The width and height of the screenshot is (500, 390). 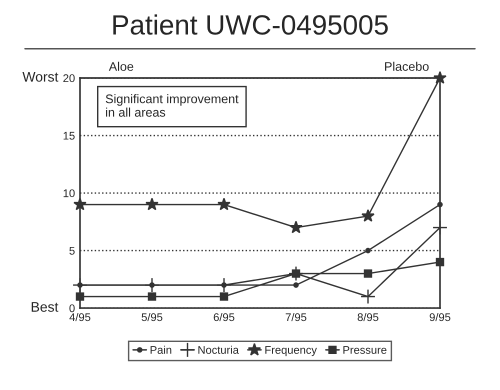 What do you see at coordinates (172, 105) in the screenshot?
I see `annotation: Significant improvement in all areas` at bounding box center [172, 105].